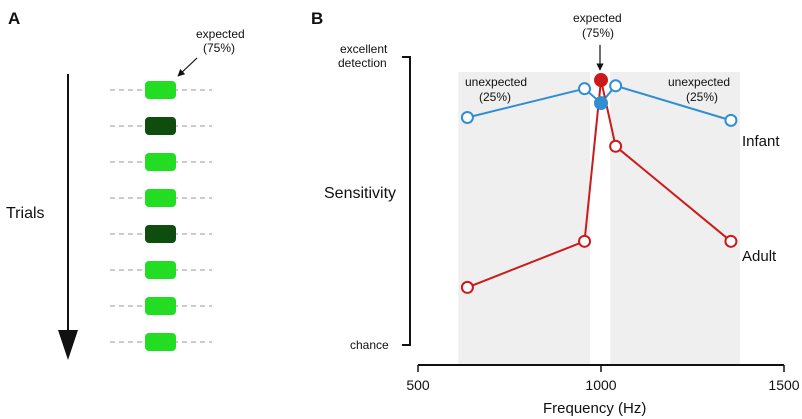  Describe the element at coordinates (187, 67) in the screenshot. I see `panel-a-expected-arrow` at that location.